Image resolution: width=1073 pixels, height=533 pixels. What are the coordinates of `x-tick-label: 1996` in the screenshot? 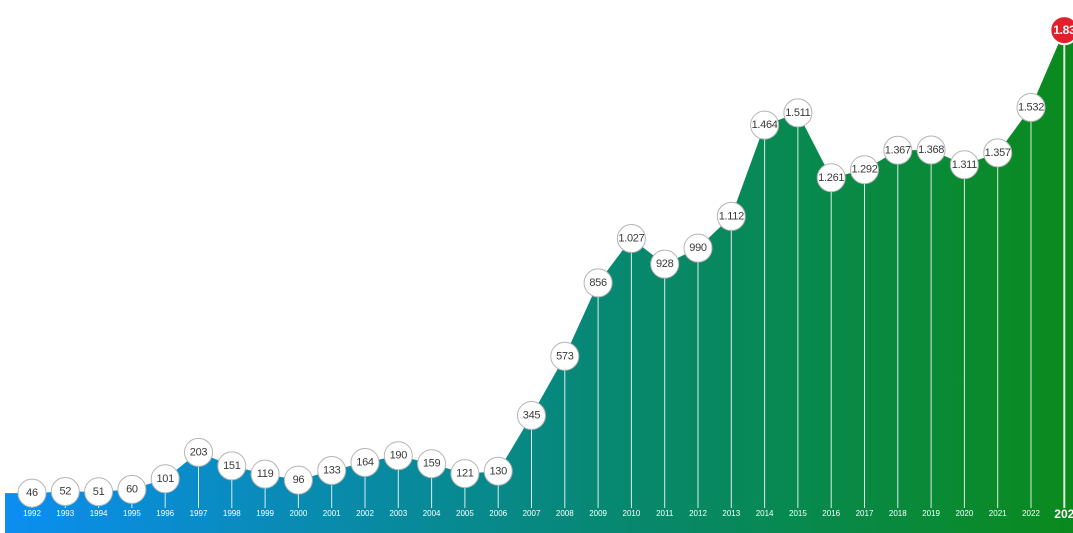 It's located at (165, 513).